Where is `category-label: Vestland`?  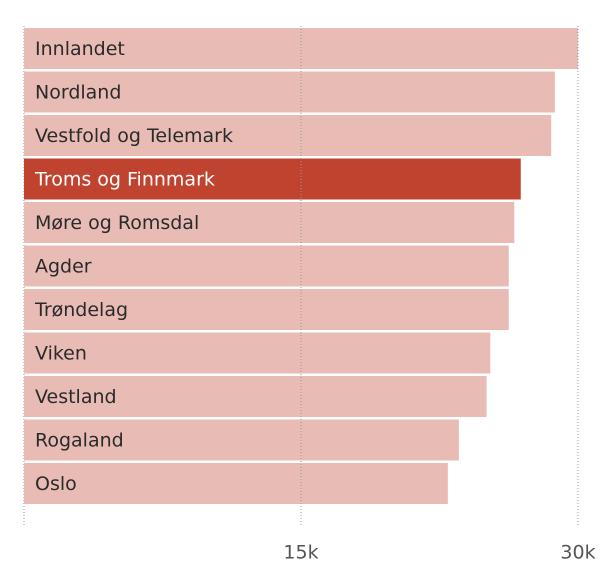 category-label: Vestland is located at coordinates (76, 397).